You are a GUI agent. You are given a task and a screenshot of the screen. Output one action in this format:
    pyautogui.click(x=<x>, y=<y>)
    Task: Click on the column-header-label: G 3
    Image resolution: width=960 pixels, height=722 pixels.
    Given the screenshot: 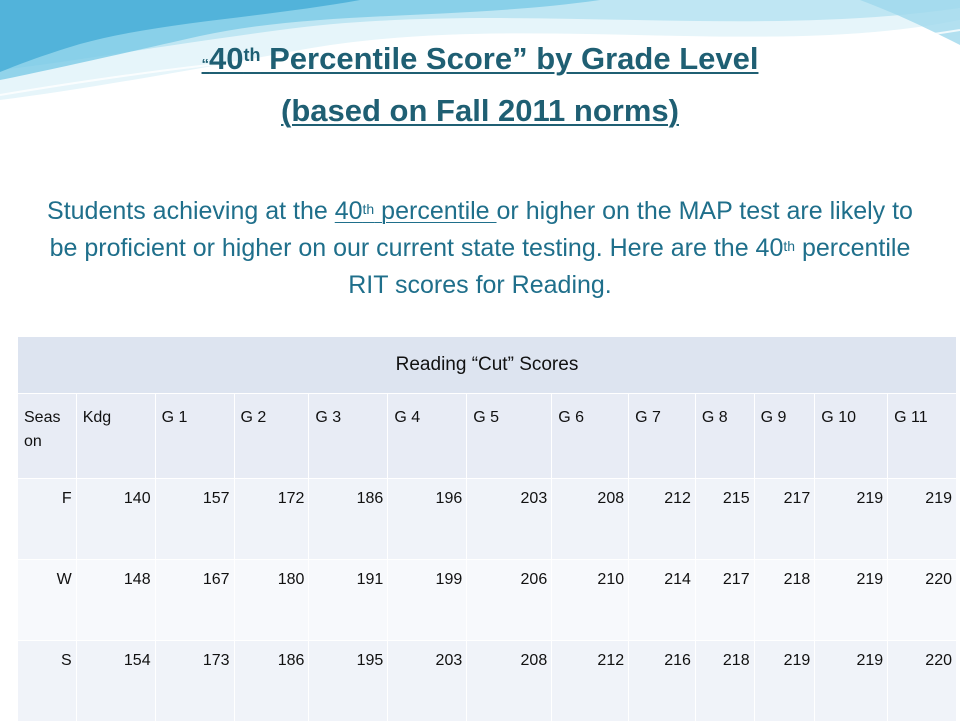 What is the action you would take?
    pyautogui.click(x=328, y=417)
    